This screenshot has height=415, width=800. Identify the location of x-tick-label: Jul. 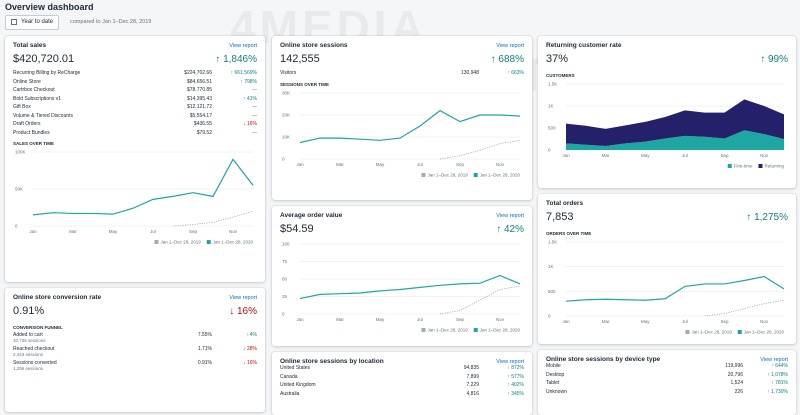
(420, 164).